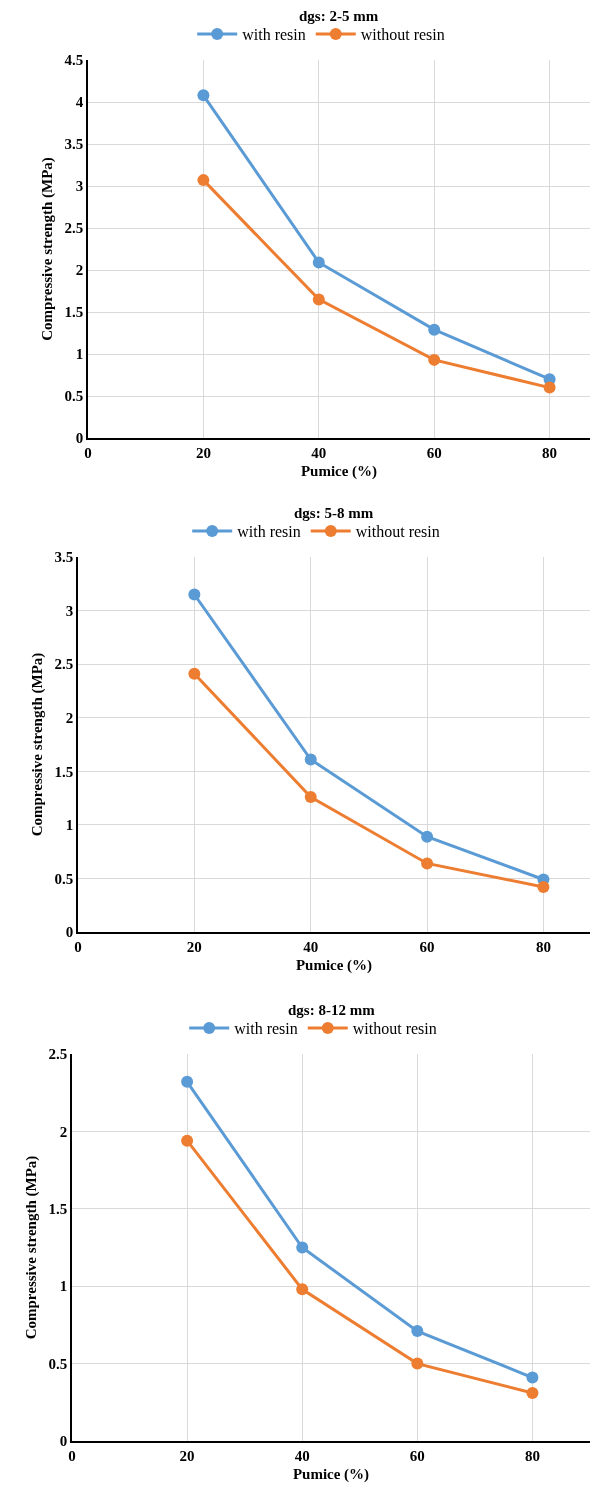  I want to click on y-tick-label: 4, so click(79, 102).